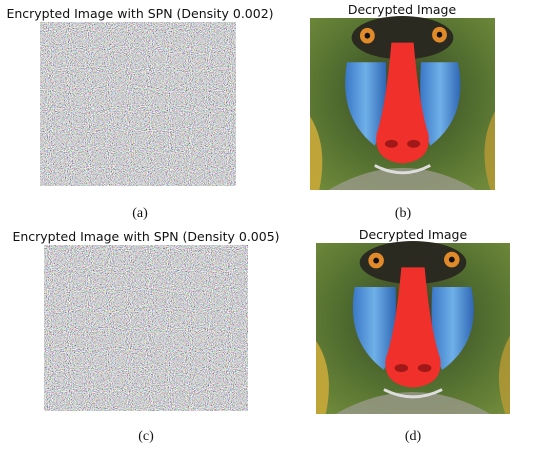 The image size is (550, 449). Describe the element at coordinates (145, 236) in the screenshot. I see `panel-title: Encrypted Image with SPN (Density 0.005)` at that location.